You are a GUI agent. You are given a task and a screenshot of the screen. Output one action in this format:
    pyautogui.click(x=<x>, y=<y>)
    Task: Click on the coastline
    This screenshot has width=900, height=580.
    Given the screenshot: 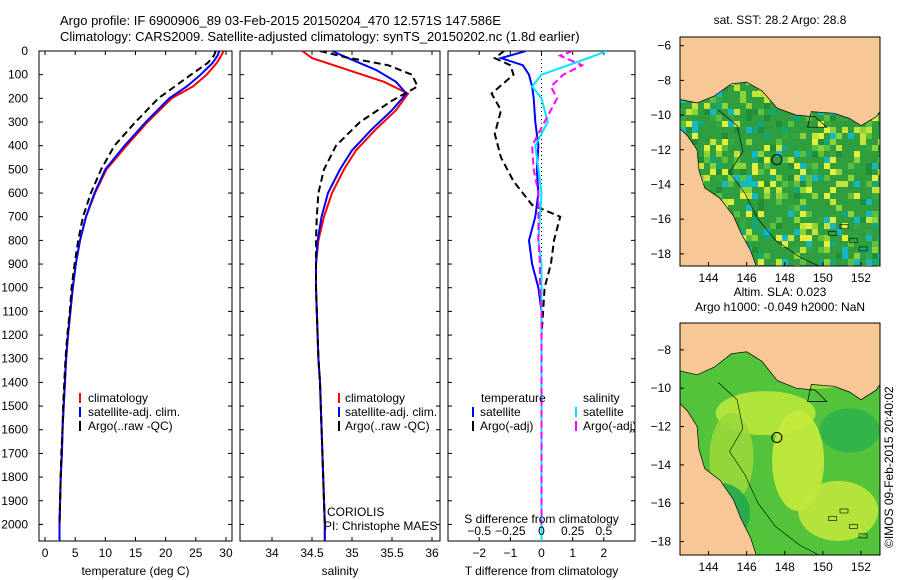 What is the action you would take?
    pyautogui.click(x=780, y=173)
    